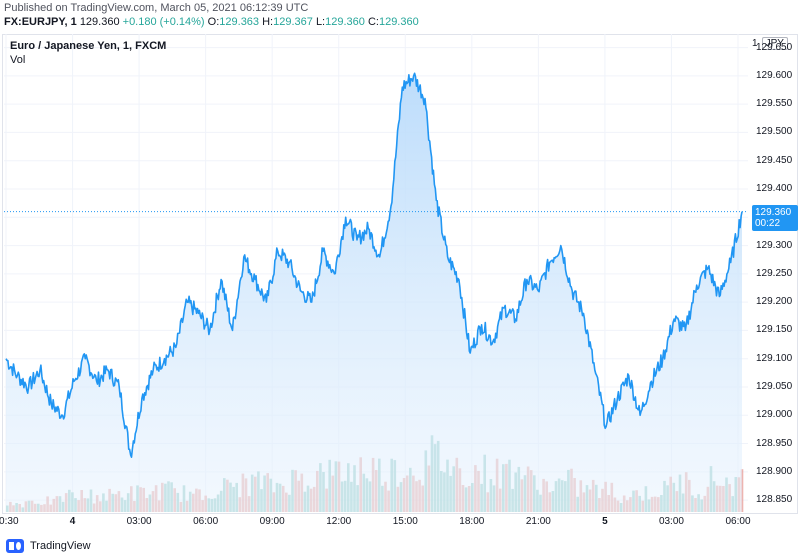  What do you see at coordinates (320, 22) in the screenshot?
I see `low-label: L:` at bounding box center [320, 22].